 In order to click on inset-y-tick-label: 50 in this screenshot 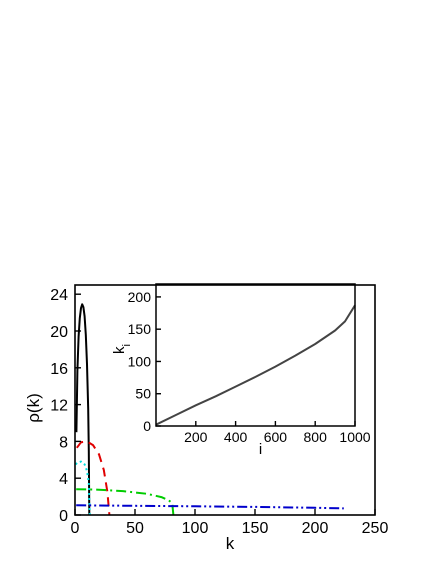, I will do `click(143, 394)`.